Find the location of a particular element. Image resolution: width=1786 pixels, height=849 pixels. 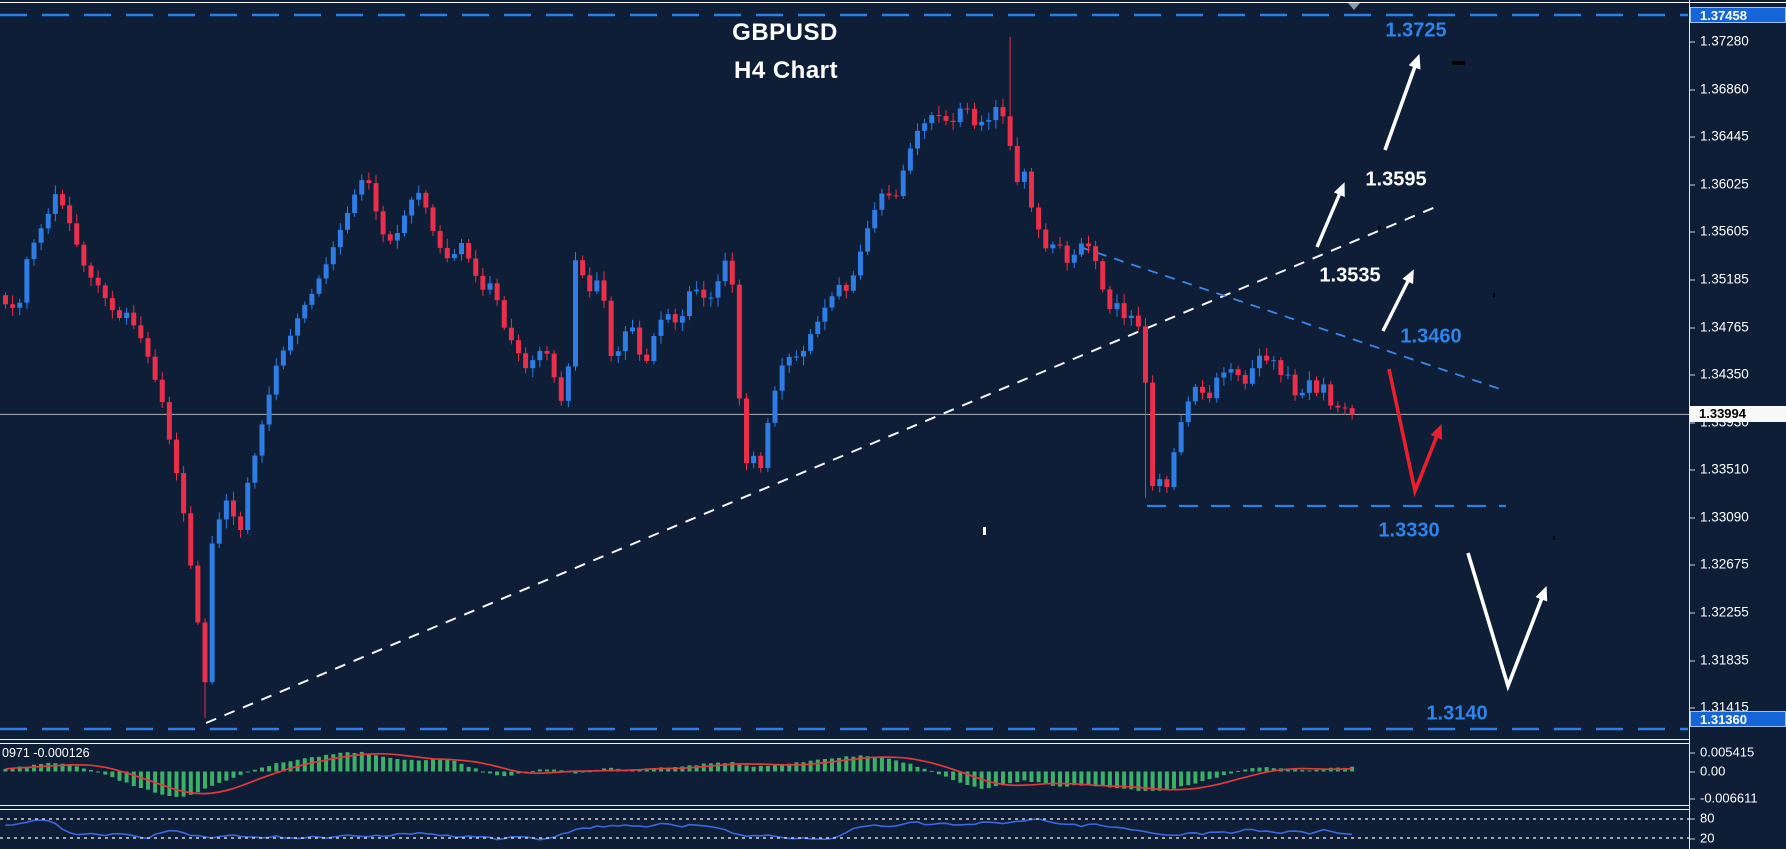

label-support-1-3140: 1.3140 is located at coordinates (1457, 713).